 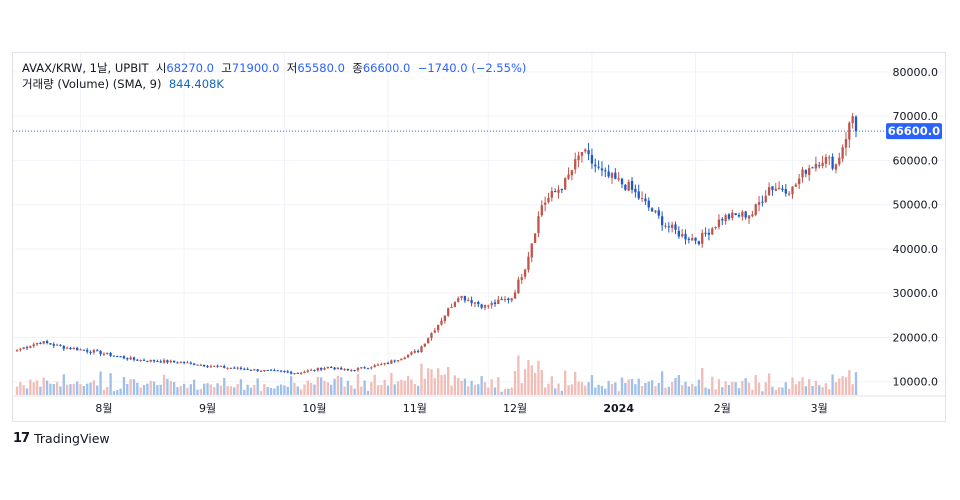 I want to click on last-price-label: 66600.0, so click(x=914, y=131).